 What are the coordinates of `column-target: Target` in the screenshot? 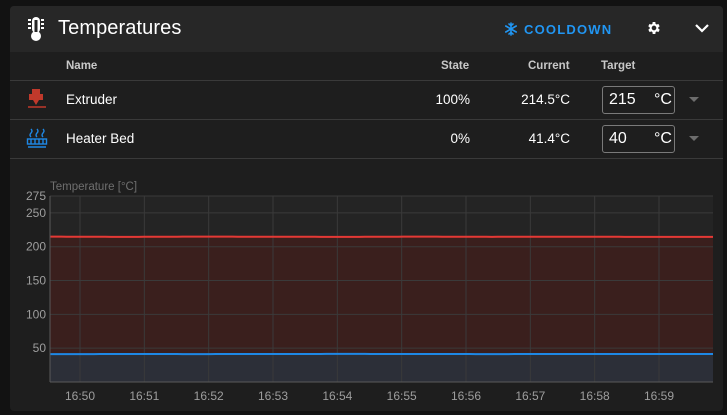 It's located at (618, 66).